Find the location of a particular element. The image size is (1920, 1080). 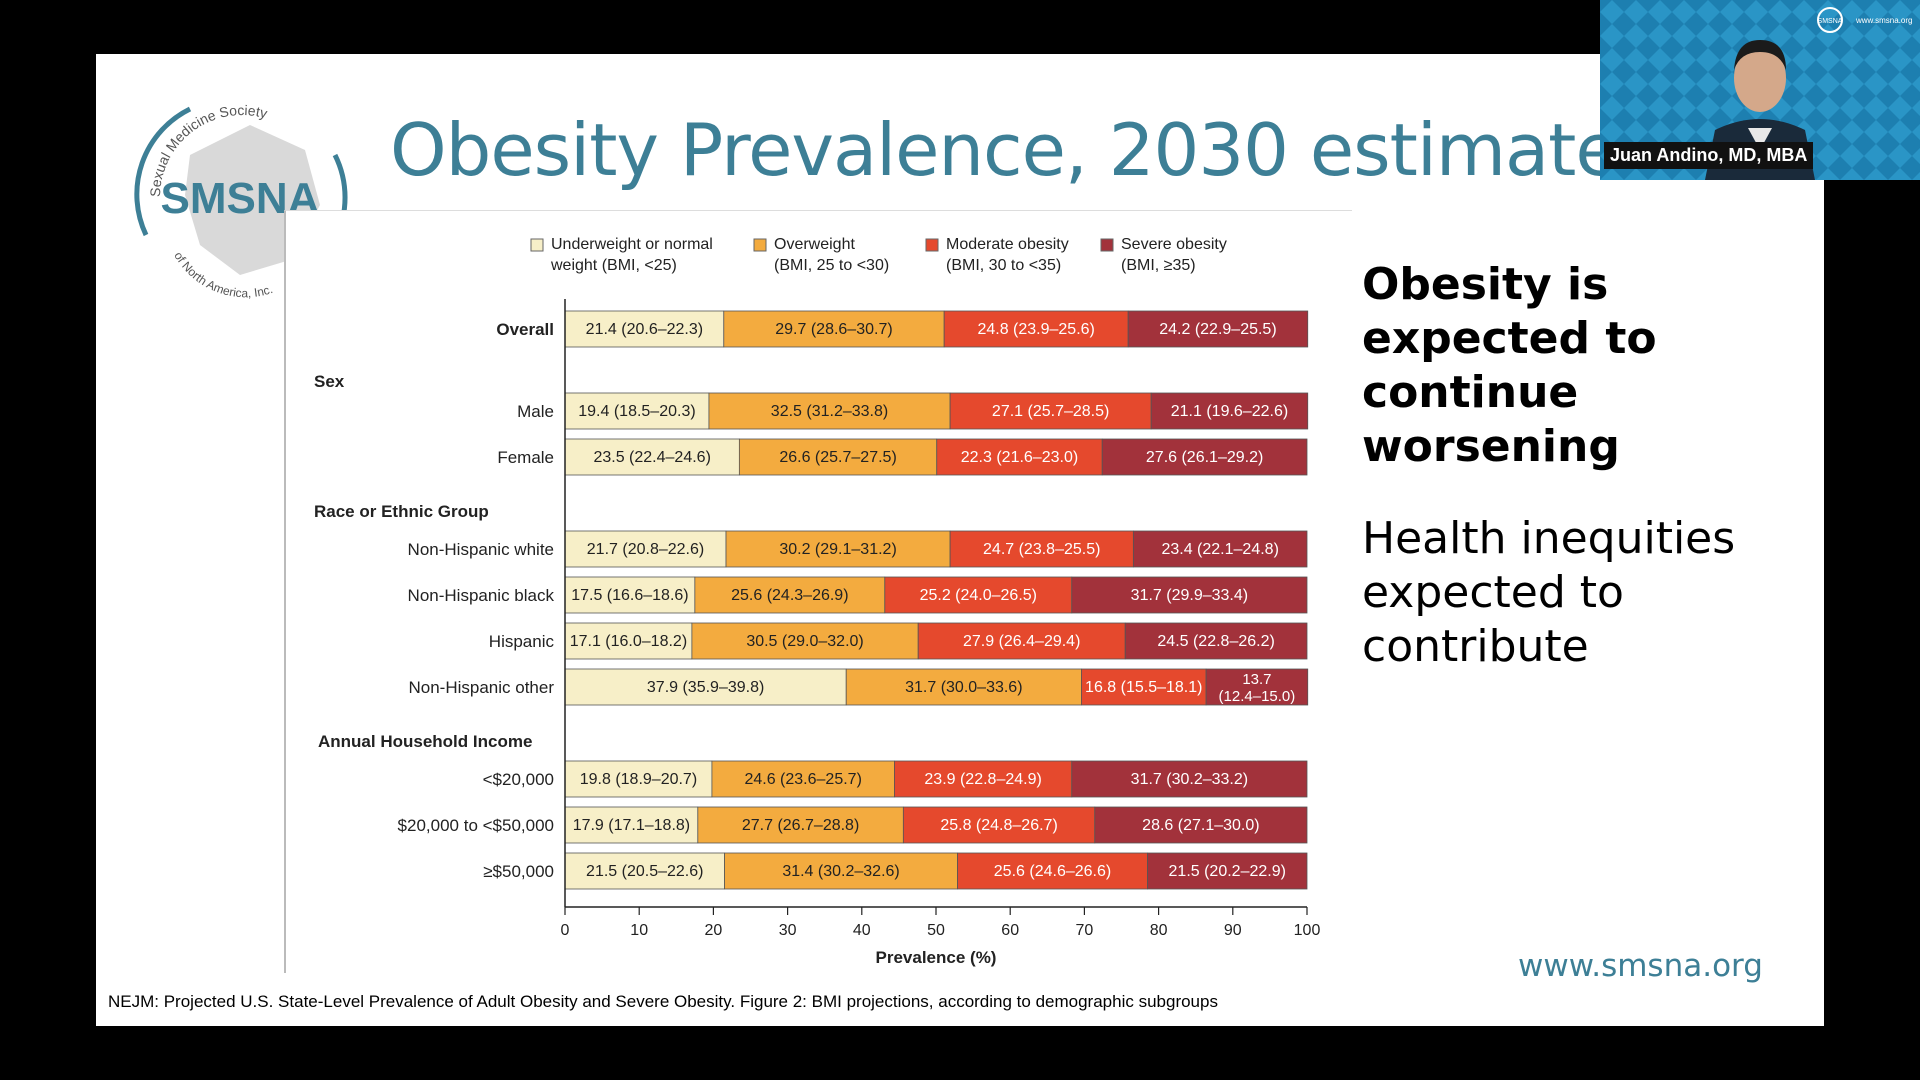

row-label: Female is located at coordinates (525, 457).